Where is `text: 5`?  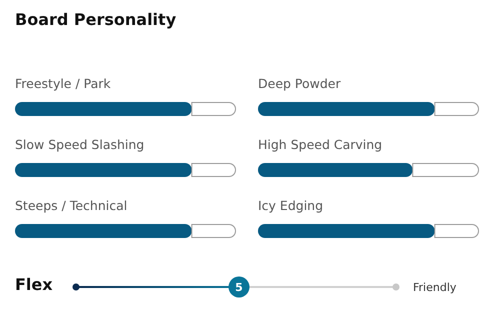 text: 5 is located at coordinates (239, 287).